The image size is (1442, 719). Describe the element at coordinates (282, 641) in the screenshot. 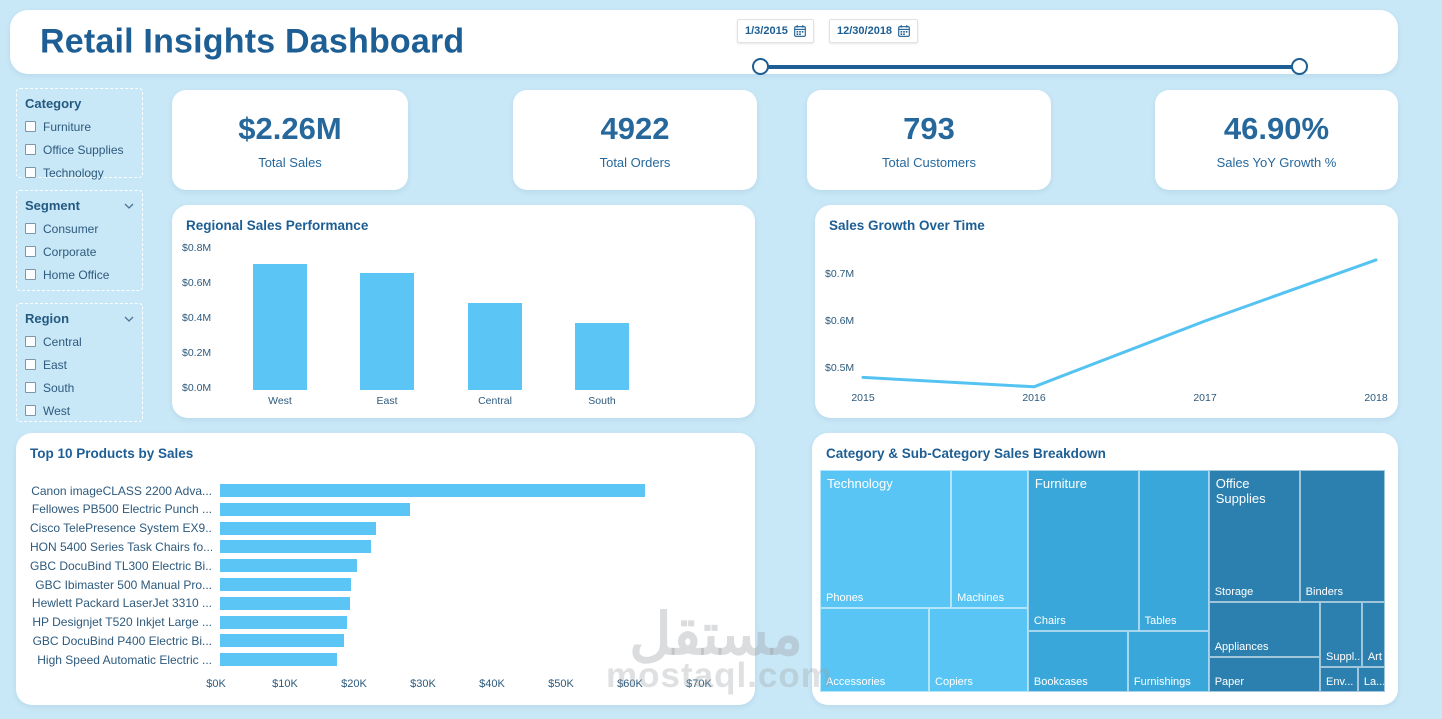

I see `bar-gbc-docubind-p400-electric-bi` at that location.